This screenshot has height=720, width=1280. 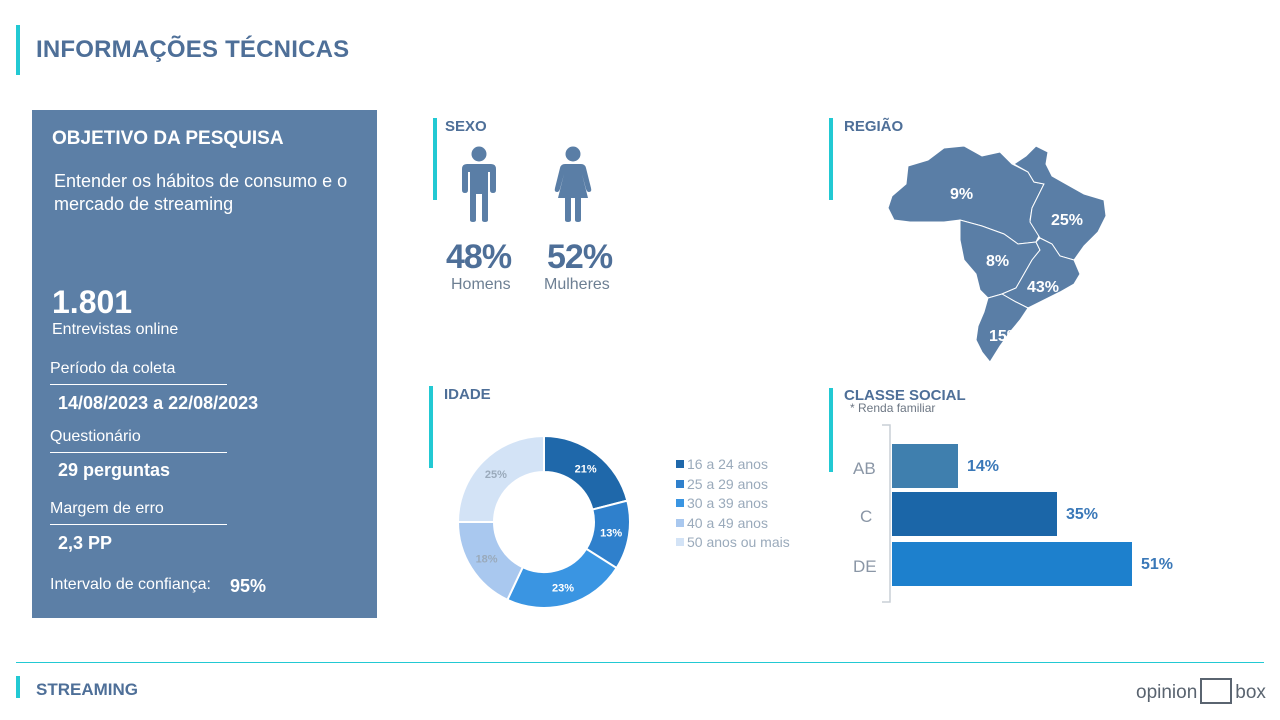 I want to click on age-legend-item-1: 16 a 24 anos, so click(x=722, y=464).